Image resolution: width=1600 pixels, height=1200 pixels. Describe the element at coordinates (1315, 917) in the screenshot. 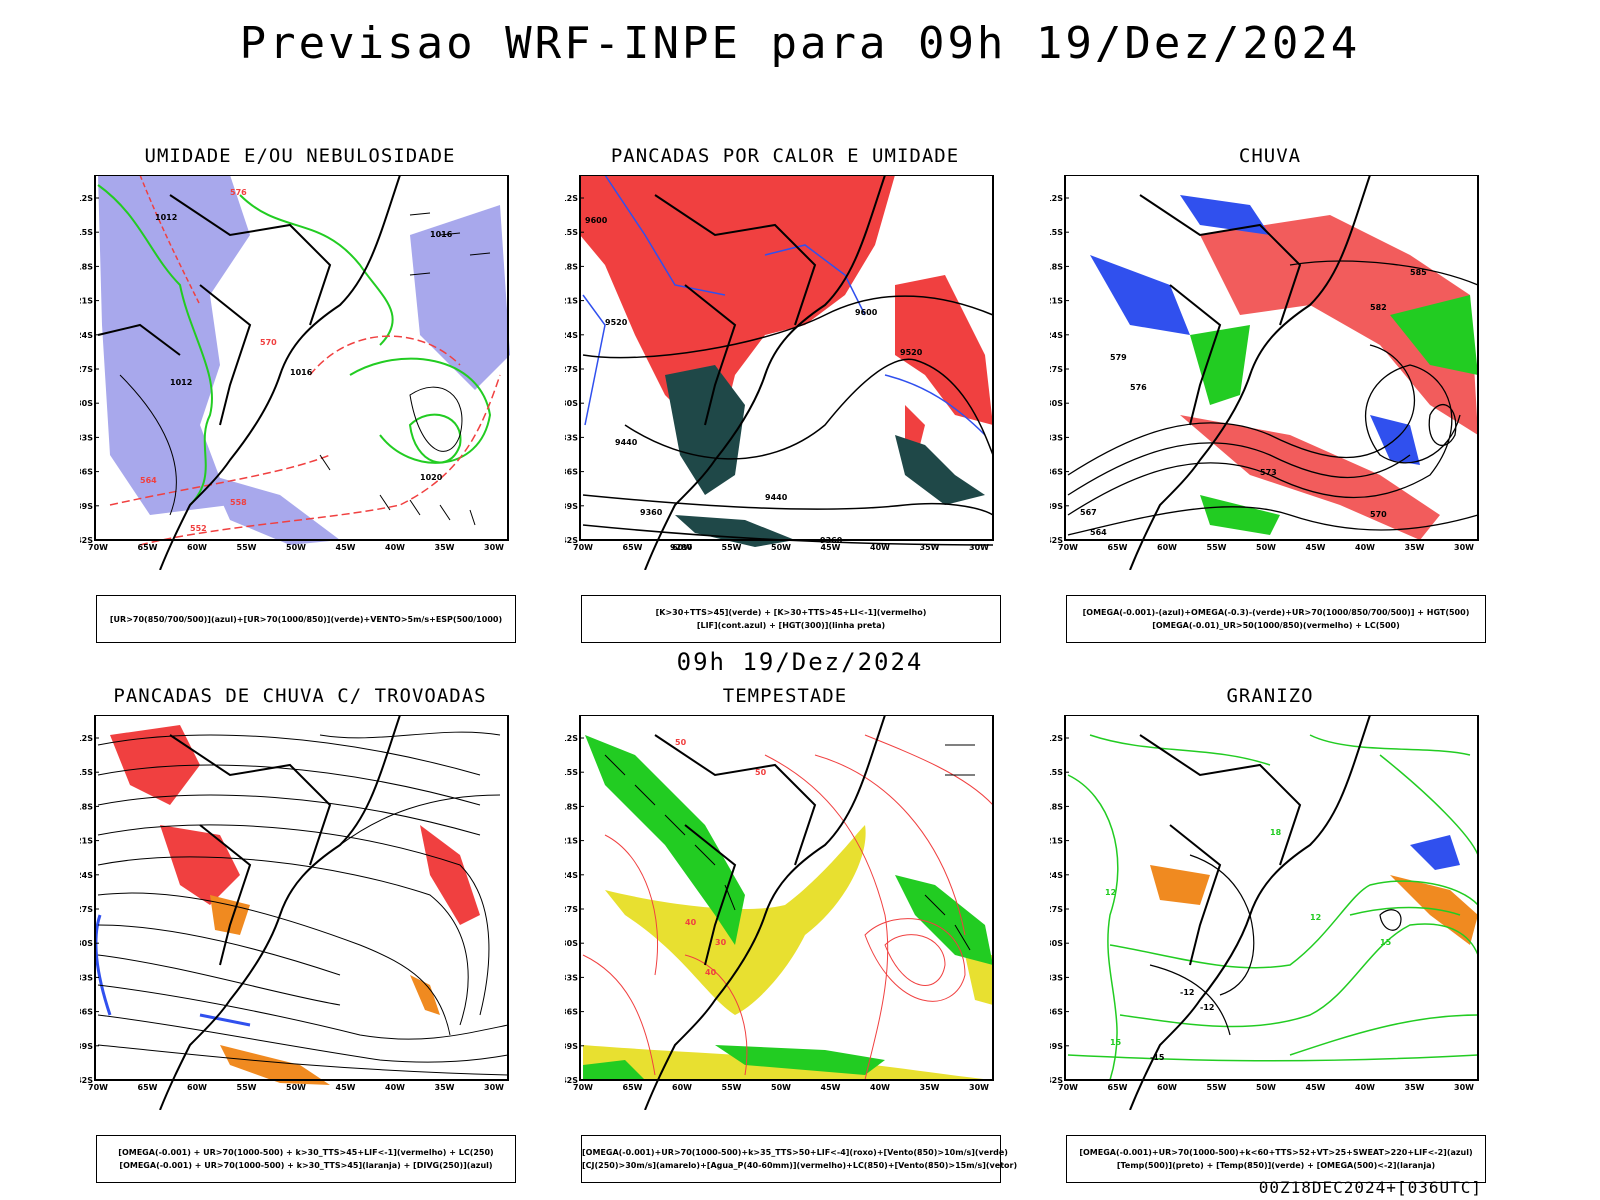

I see `svg-text: 12` at that location.